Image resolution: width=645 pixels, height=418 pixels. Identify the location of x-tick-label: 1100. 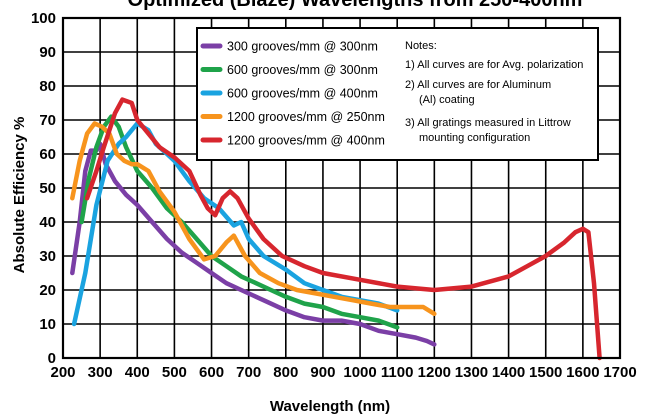
(397, 372).